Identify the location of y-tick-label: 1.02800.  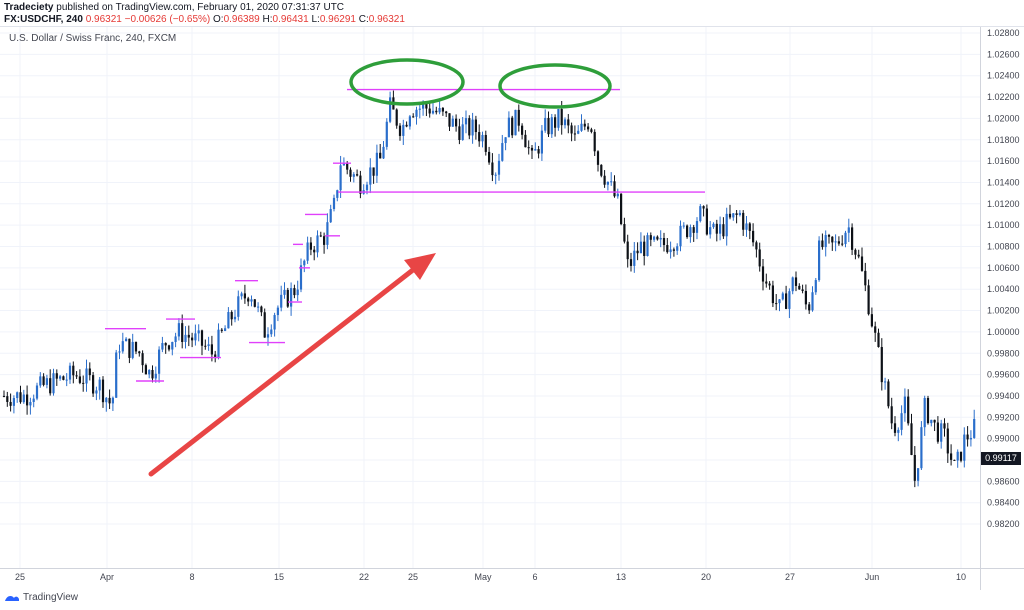
(1003, 33).